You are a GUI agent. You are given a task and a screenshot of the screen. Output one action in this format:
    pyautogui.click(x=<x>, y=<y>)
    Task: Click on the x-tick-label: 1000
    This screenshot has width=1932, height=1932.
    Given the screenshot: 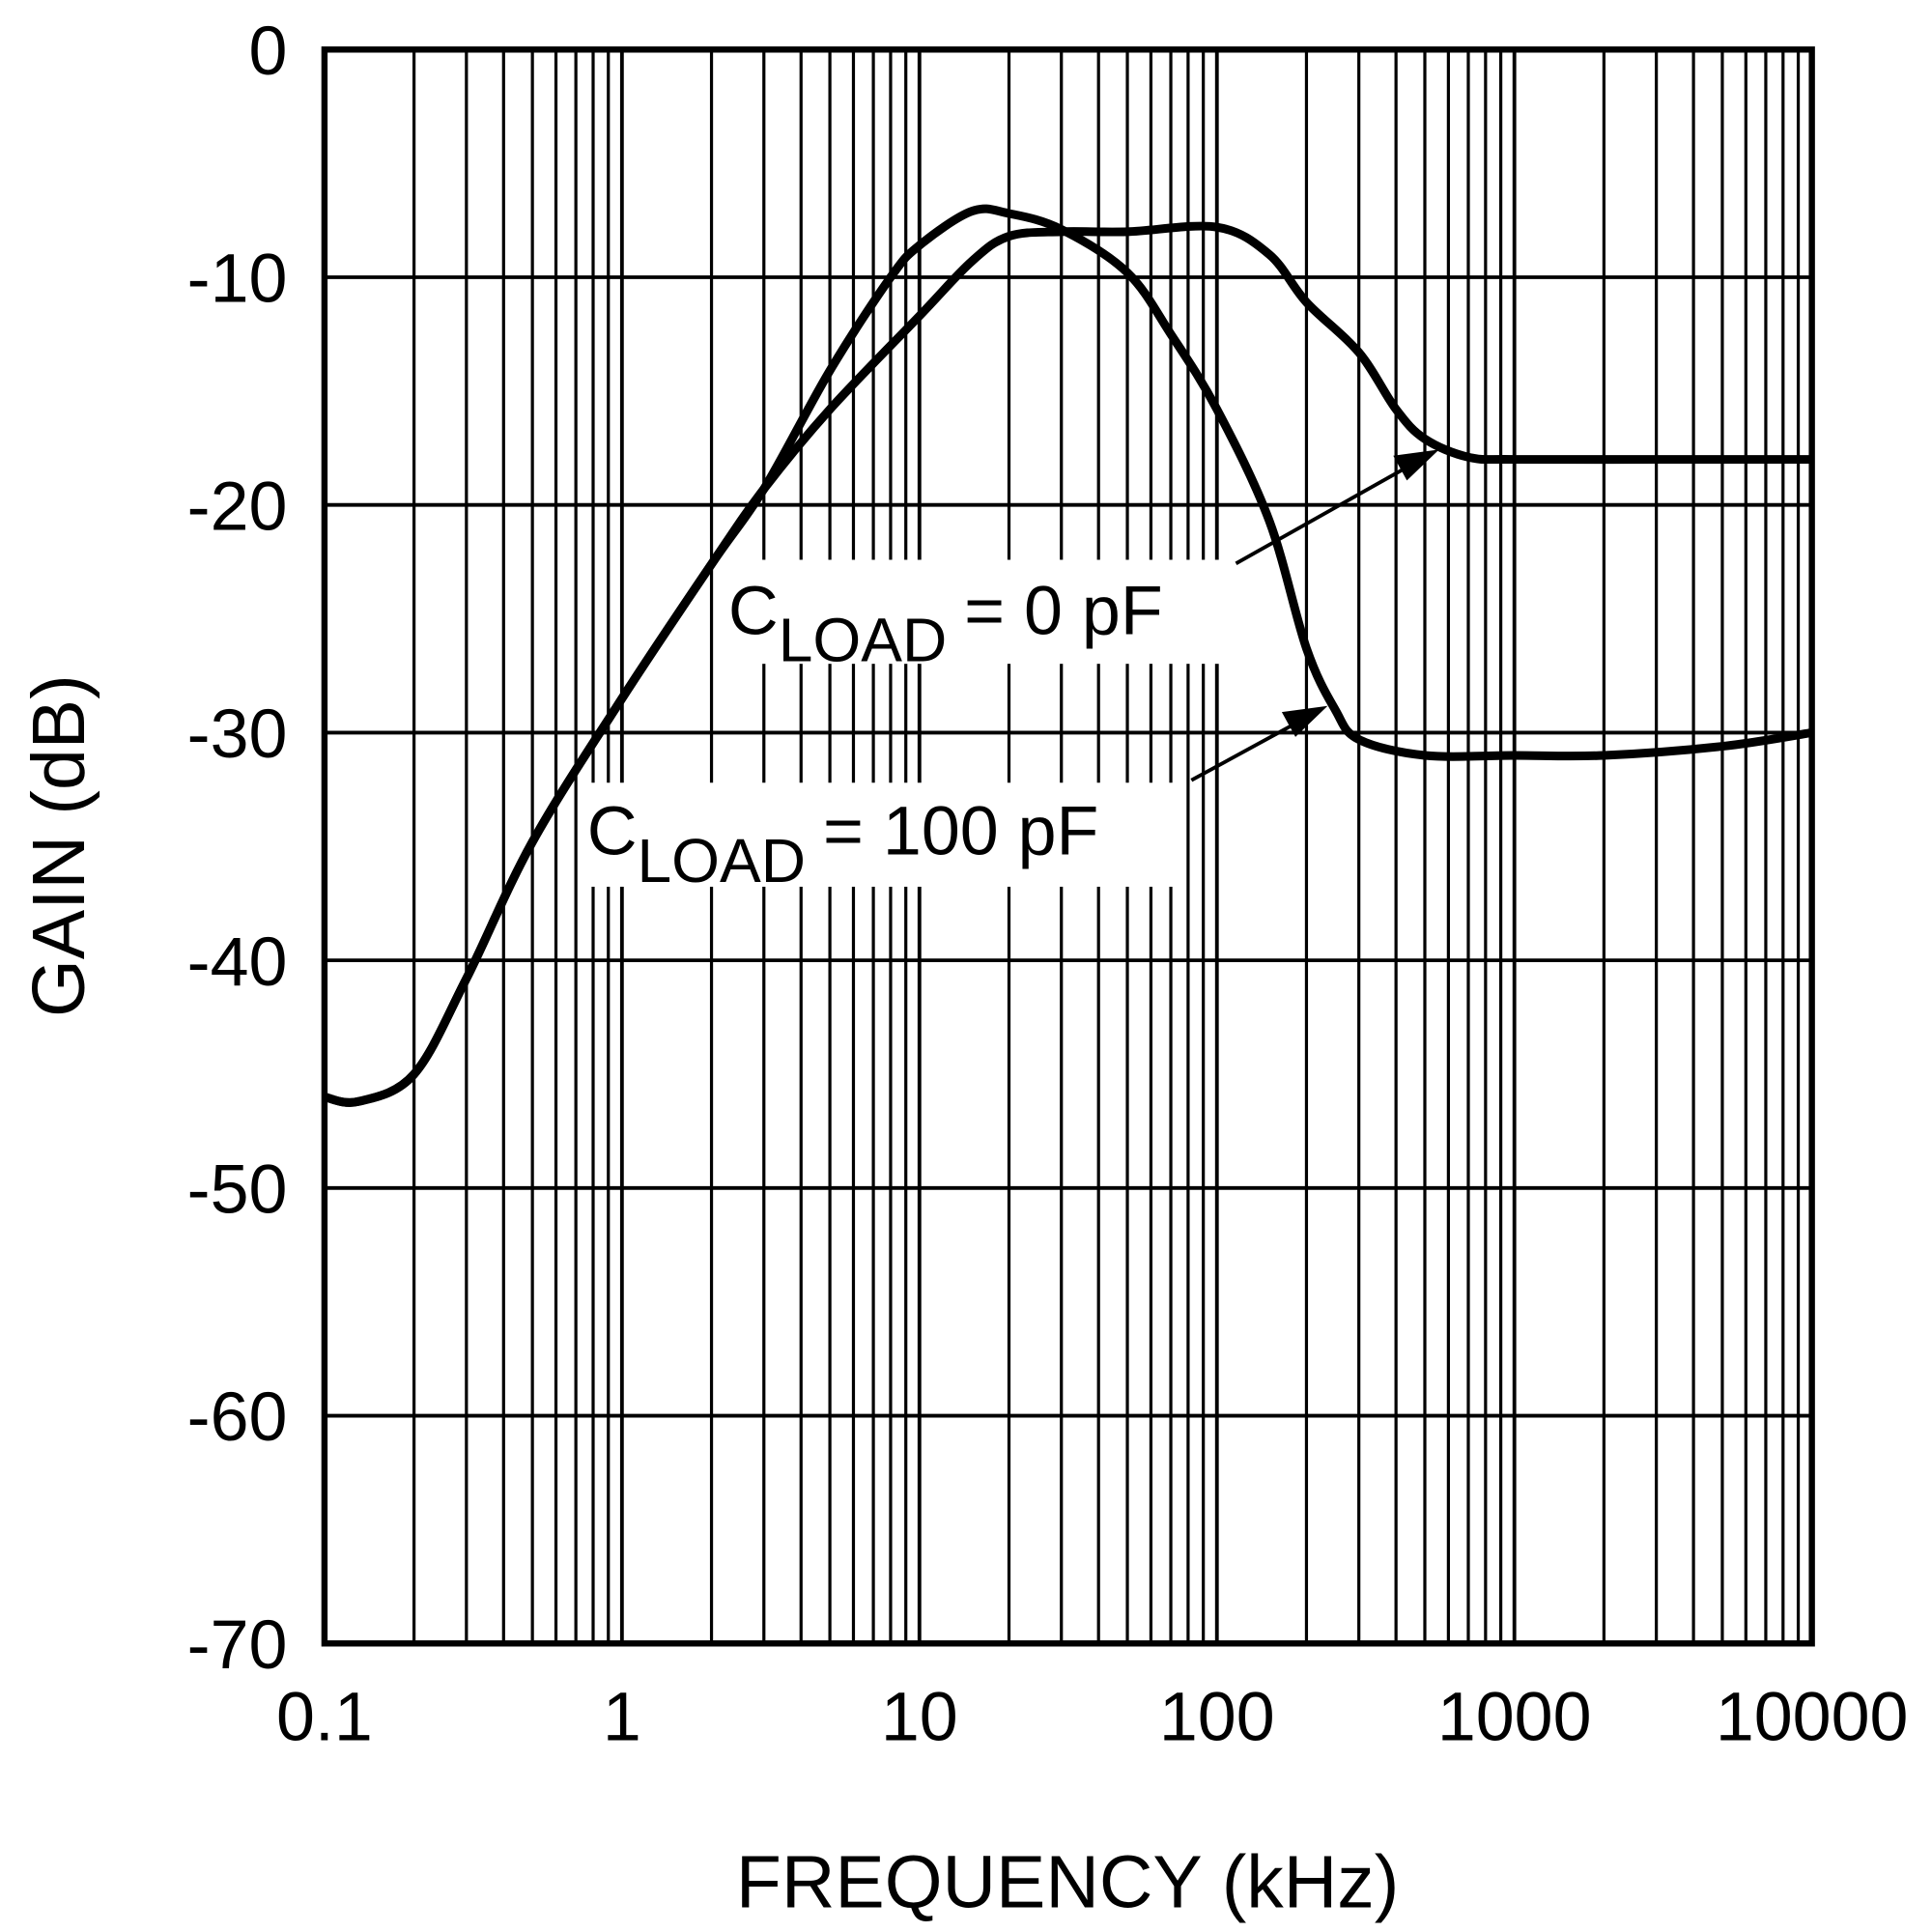 What is the action you would take?
    pyautogui.click(x=1514, y=1716)
    